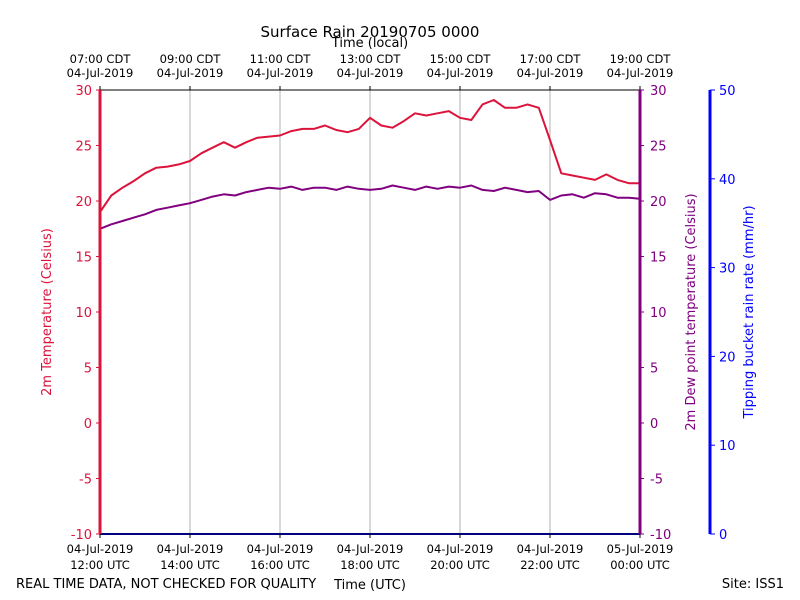 This screenshot has width=800, height=600. What do you see at coordinates (727, 446) in the screenshot?
I see `rain-tick-label: 10` at bounding box center [727, 446].